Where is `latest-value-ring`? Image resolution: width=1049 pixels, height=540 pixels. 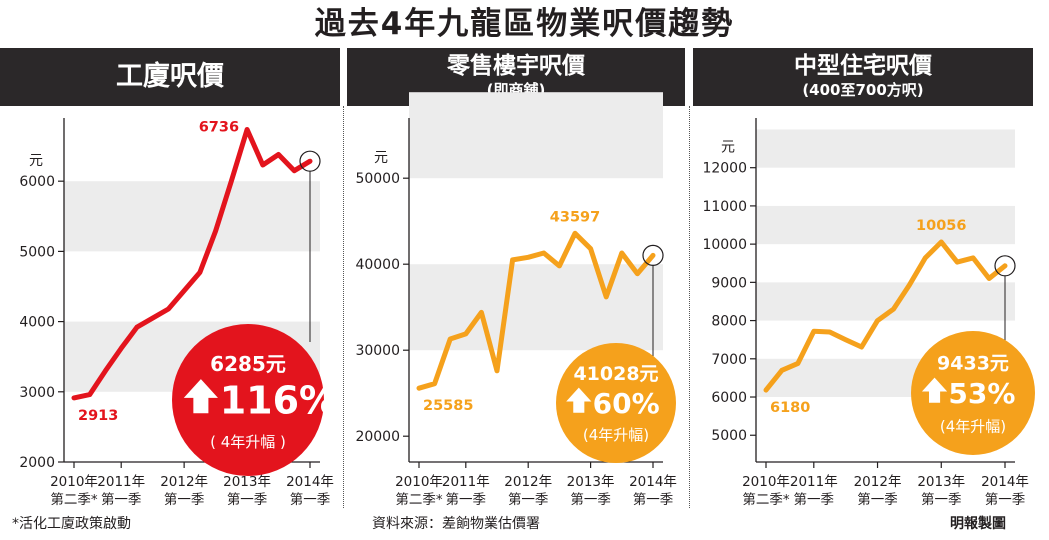
latest-value-ring is located at coordinates (653, 255).